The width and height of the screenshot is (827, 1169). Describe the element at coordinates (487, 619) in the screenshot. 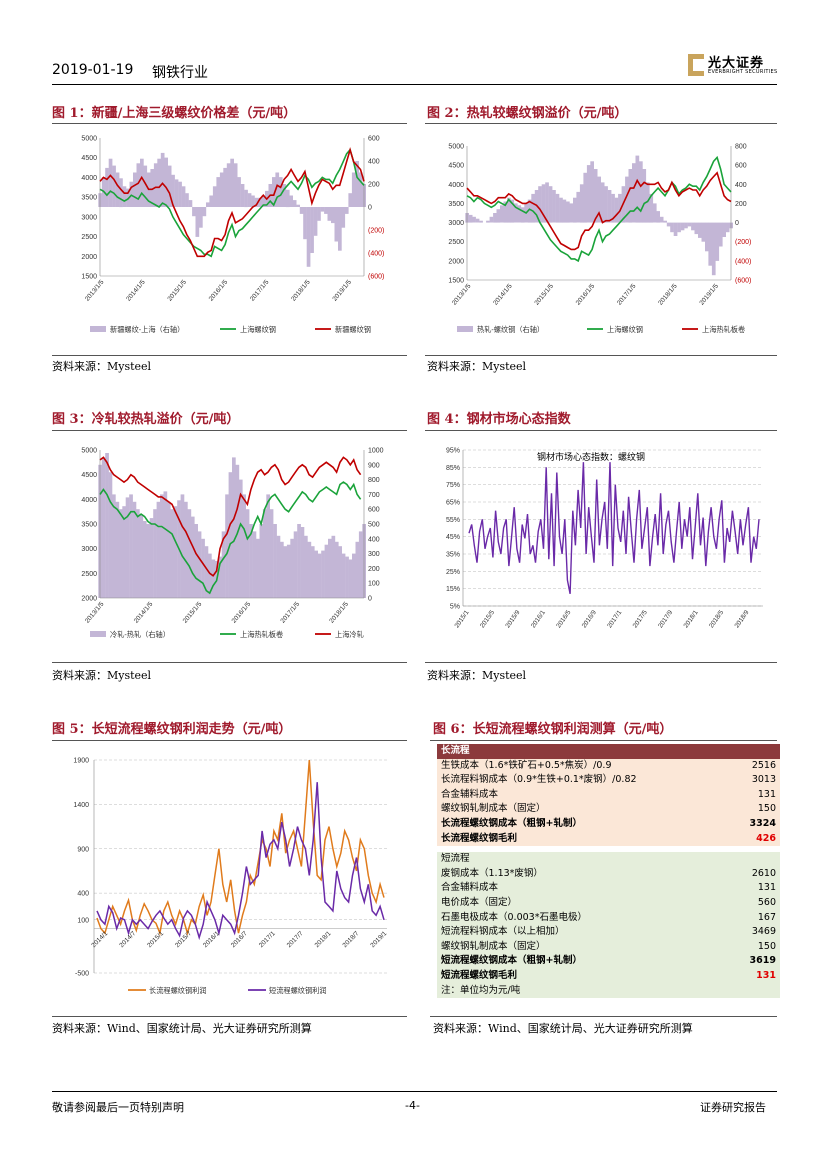

I see `x-tick-label: 2015/5` at that location.